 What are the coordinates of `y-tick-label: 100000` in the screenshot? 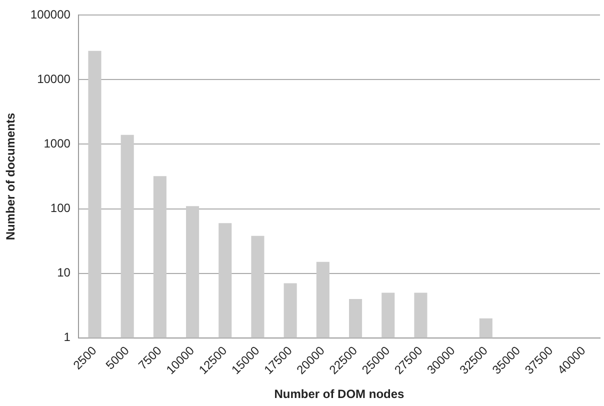 It's located at (50, 15).